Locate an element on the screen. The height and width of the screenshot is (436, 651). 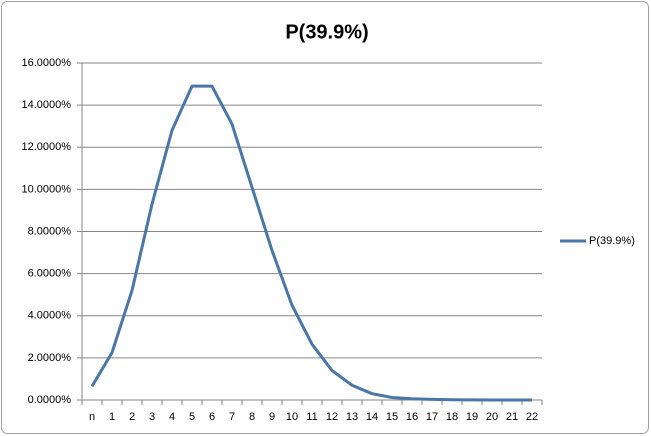
y-tick-label: 4.0000% is located at coordinates (50, 316).